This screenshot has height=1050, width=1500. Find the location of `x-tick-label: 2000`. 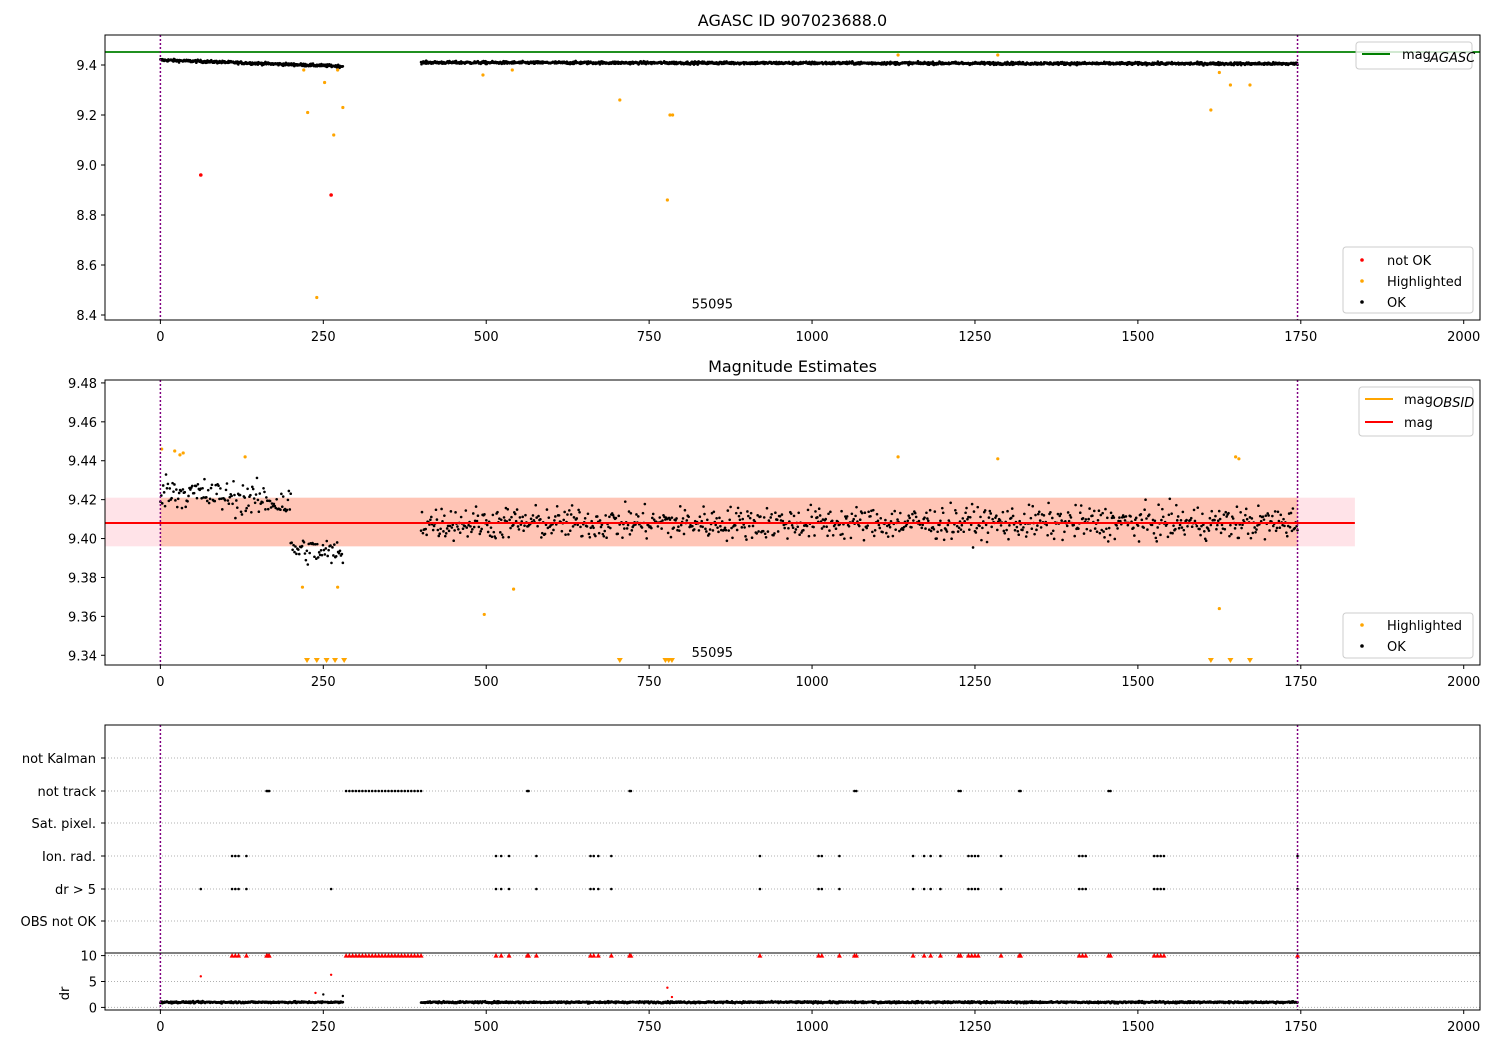

x-tick-label: 2000 is located at coordinates (1463, 682).